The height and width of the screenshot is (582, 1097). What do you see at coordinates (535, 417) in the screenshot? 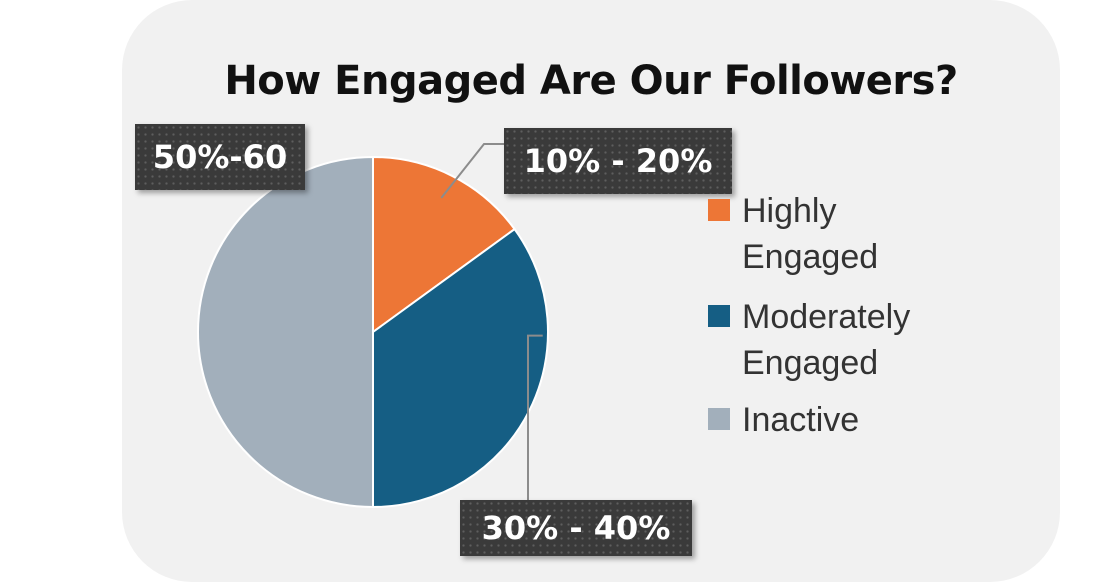
I see `leader-line-moderately-engaged` at bounding box center [535, 417].